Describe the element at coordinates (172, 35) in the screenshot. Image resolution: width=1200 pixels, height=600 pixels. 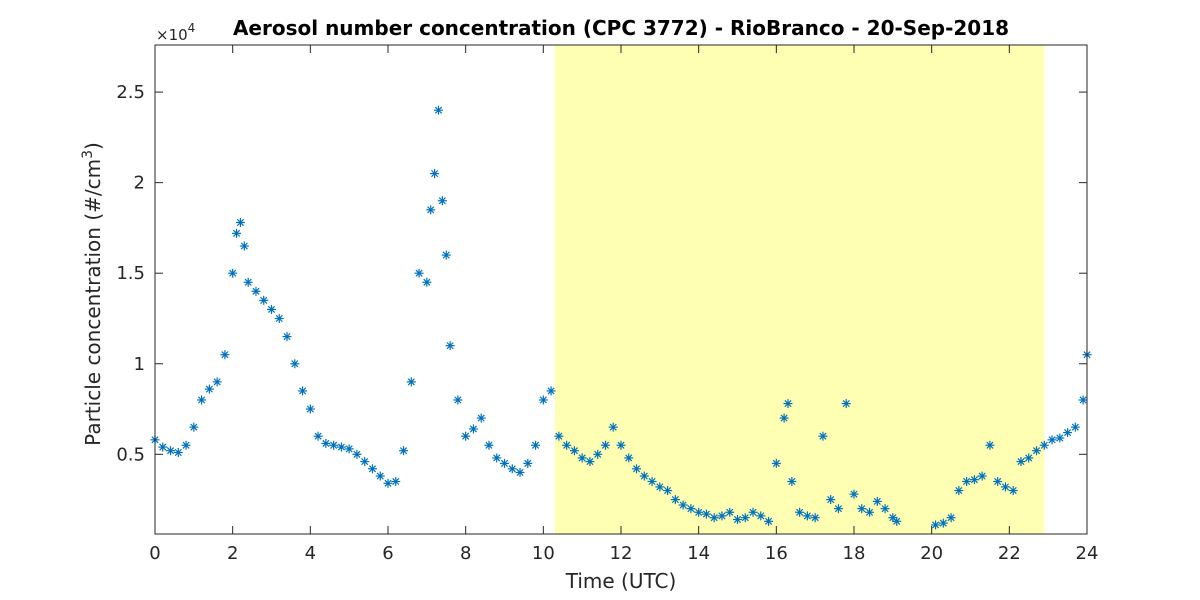
I see `y-exponent-base: ×10` at that location.